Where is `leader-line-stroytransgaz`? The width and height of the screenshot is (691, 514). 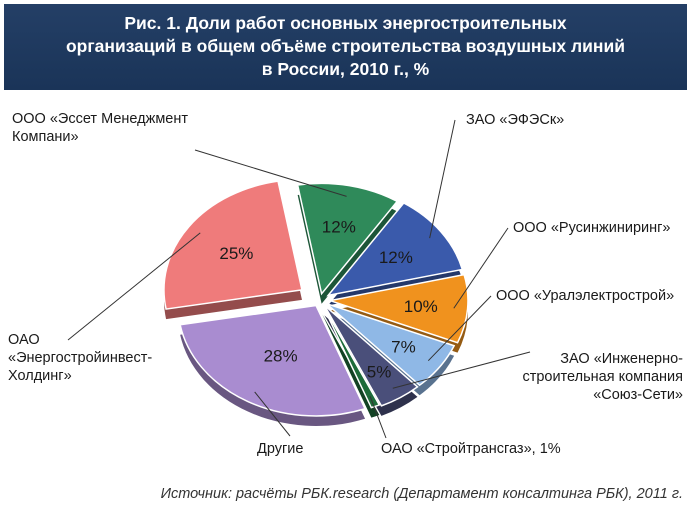
leader-line-stroytransgaz is located at coordinates (378, 417).